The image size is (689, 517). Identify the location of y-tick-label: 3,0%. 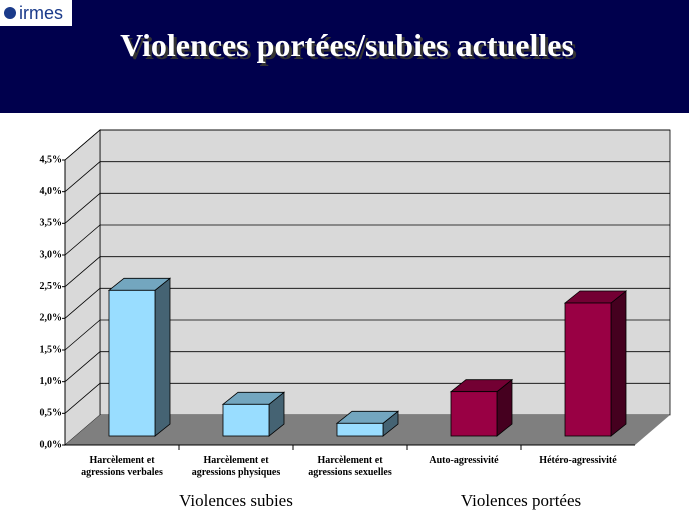
(51, 254).